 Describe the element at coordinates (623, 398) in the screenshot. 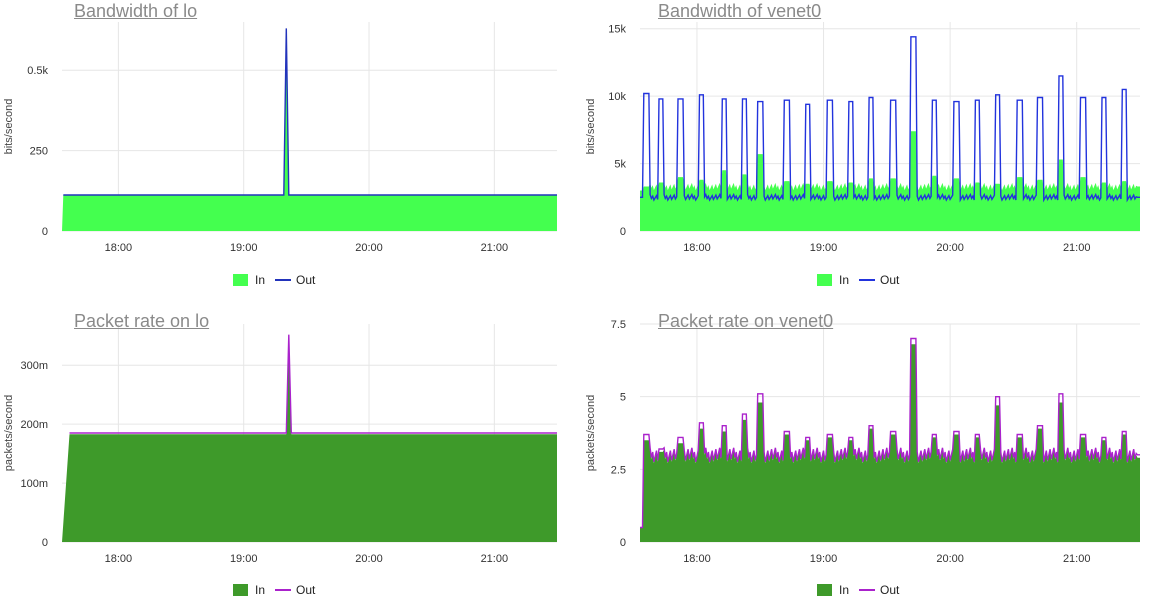

I see `y-tick-label: 5` at that location.